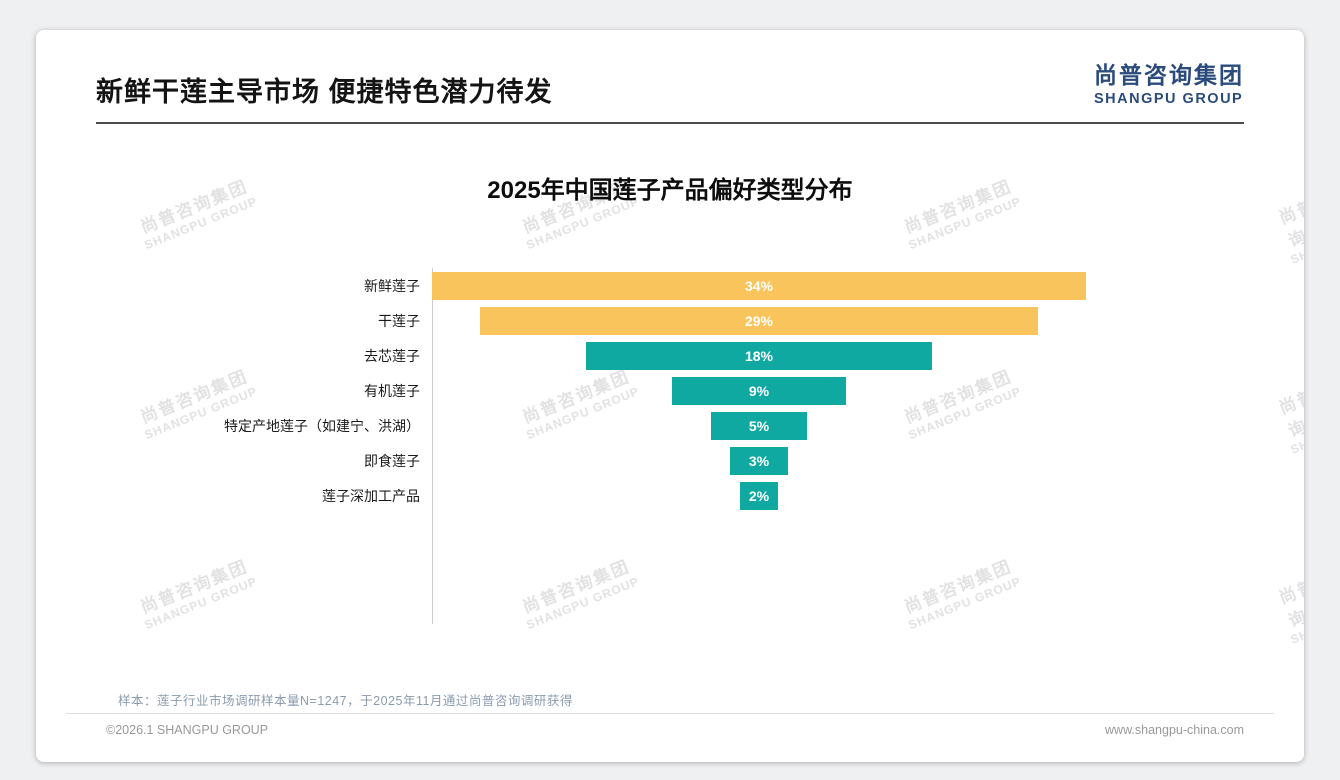 The width and height of the screenshot is (1340, 780). I want to click on bar: 2%, so click(759, 496).